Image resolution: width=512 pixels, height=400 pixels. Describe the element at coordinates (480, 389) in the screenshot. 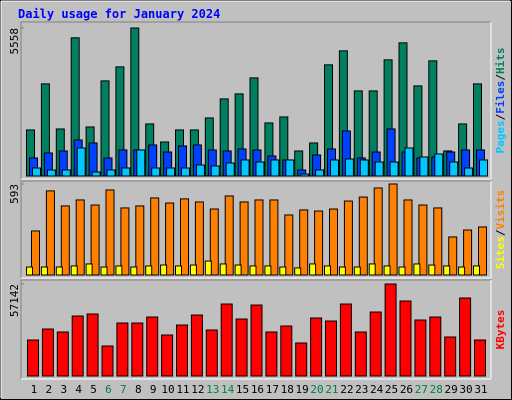

I see `x-tick-label: 31` at that location.